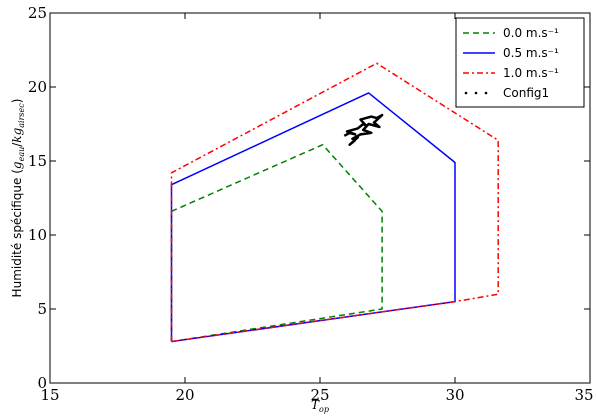 This screenshot has width=596, height=417. I want to click on x-tick-label: 25, so click(319, 395).